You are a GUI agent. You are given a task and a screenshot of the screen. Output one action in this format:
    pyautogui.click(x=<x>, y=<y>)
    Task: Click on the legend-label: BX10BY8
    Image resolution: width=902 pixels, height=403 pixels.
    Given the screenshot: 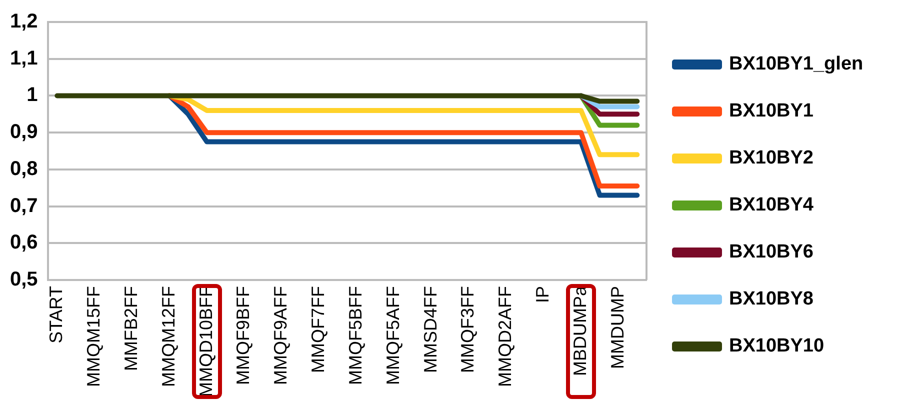 What is the action you would take?
    pyautogui.click(x=771, y=299)
    